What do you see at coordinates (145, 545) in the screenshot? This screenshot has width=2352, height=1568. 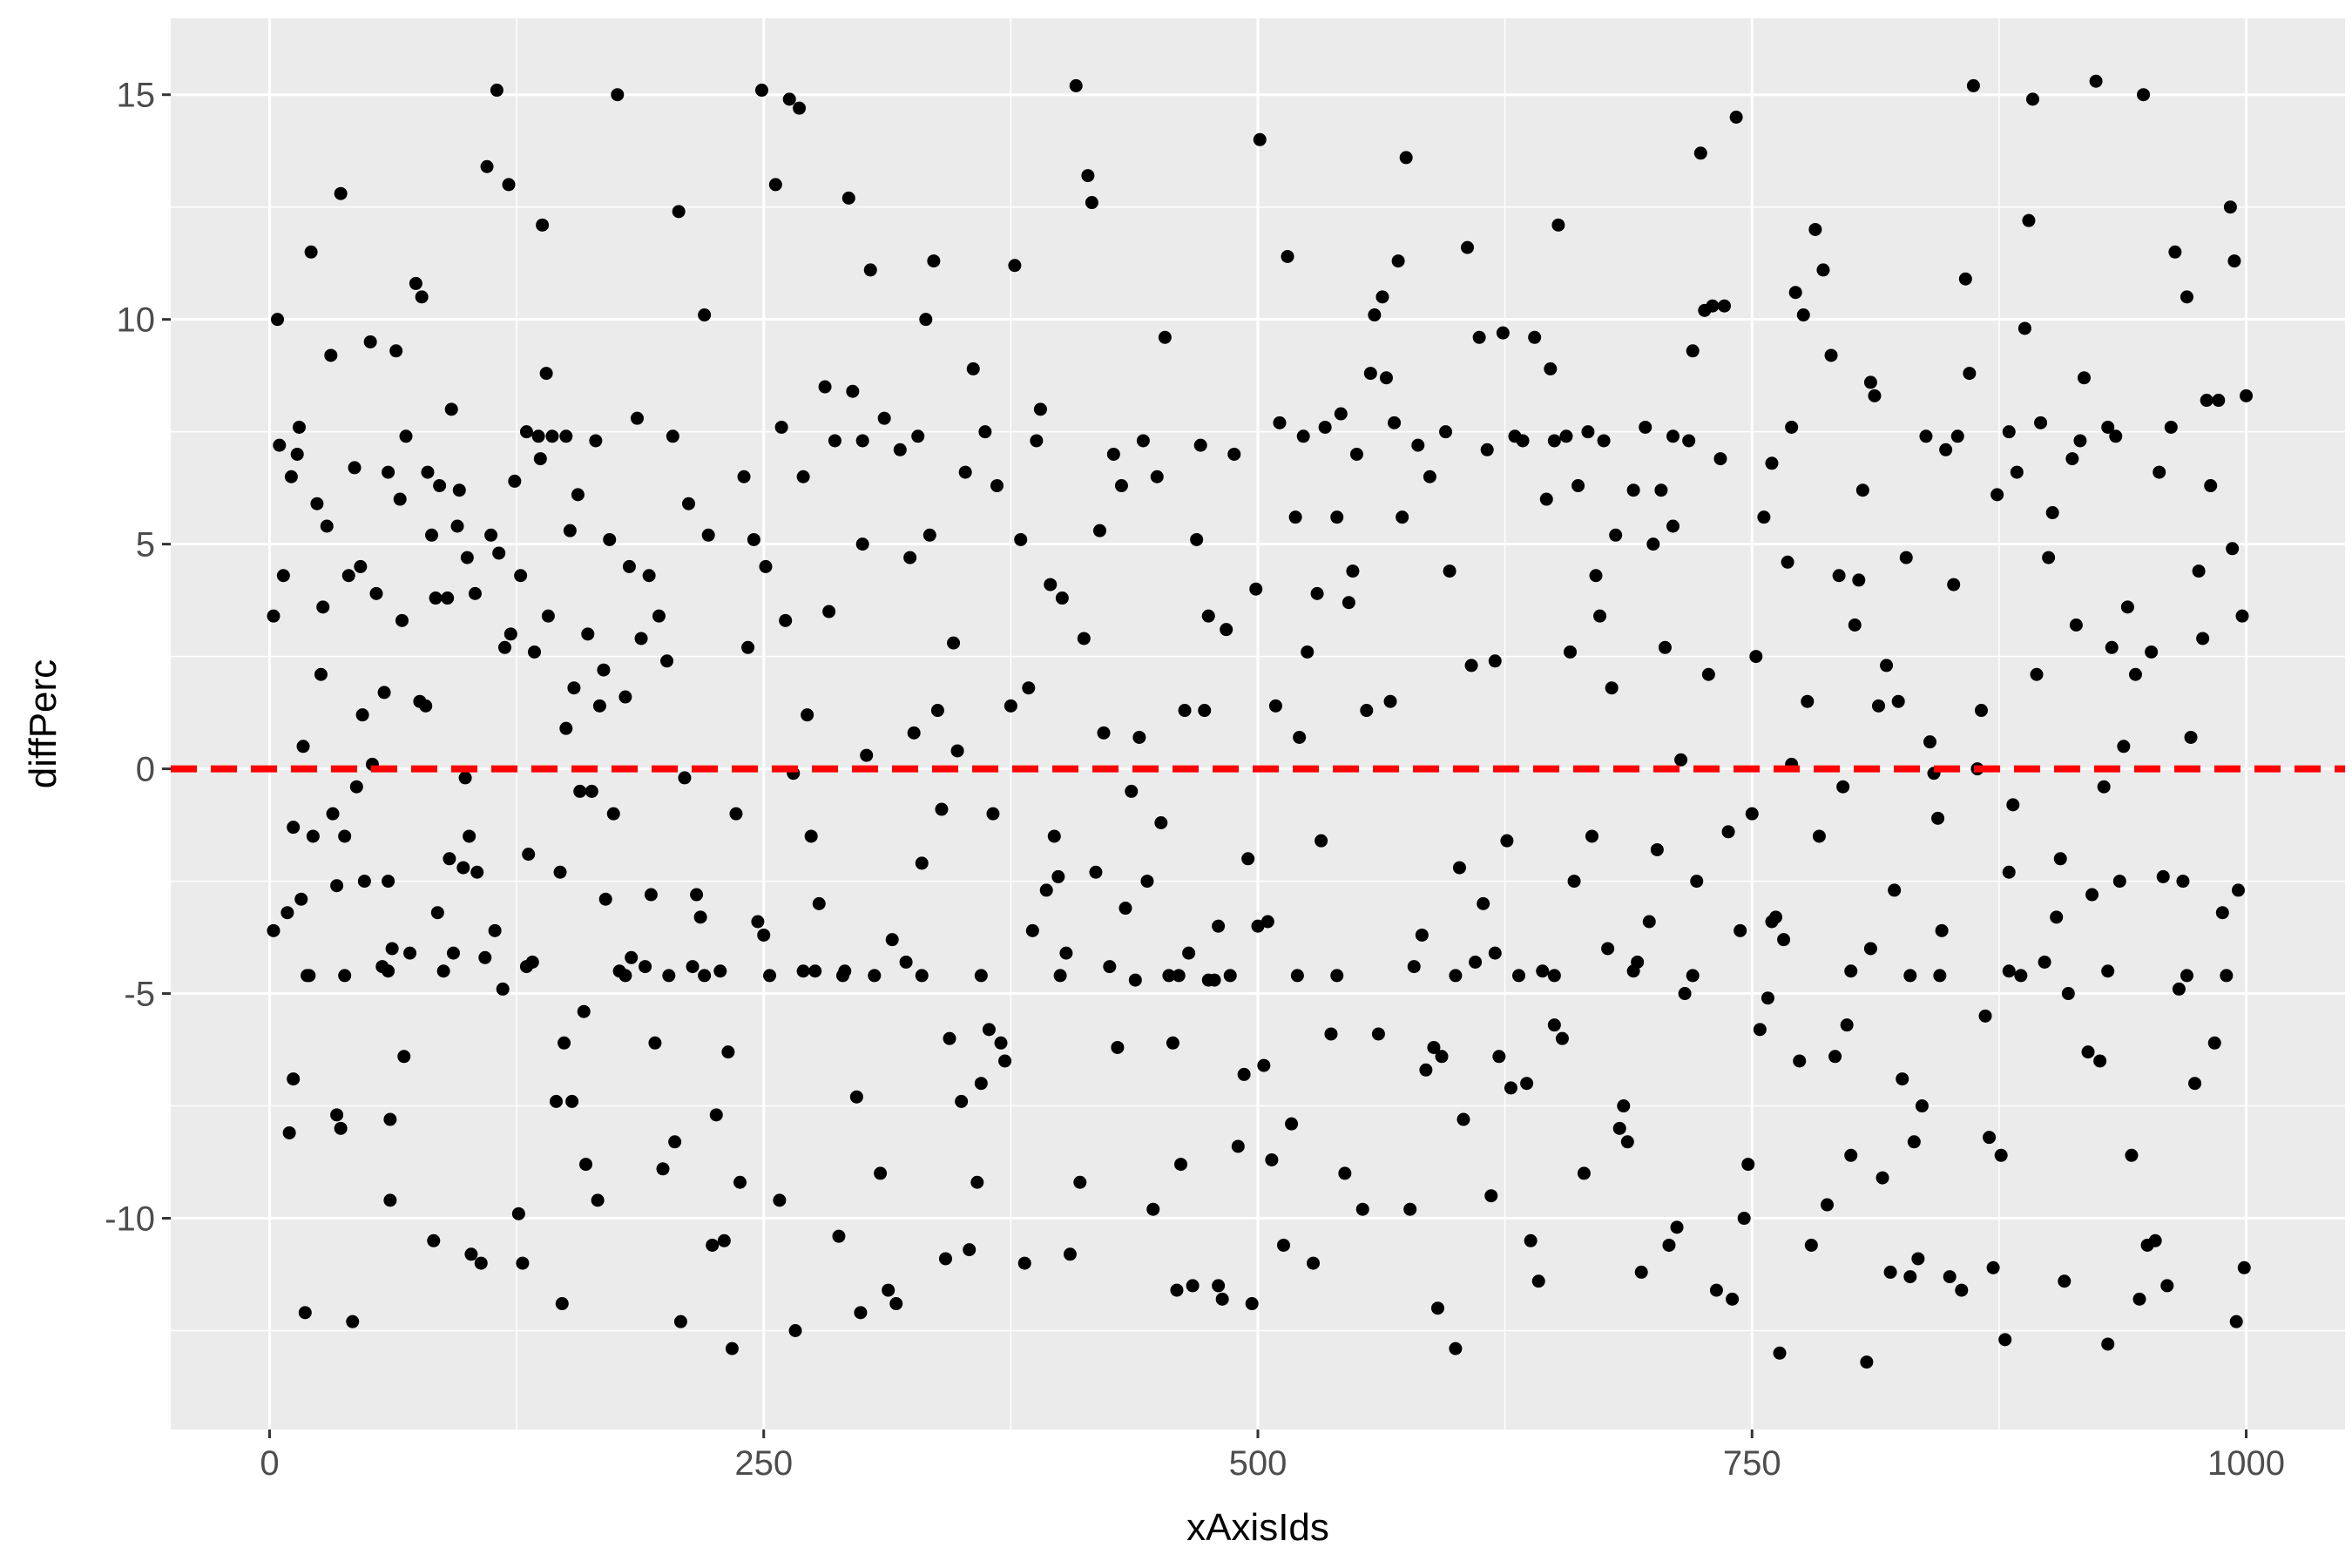 I see `y-tick-label: 5` at bounding box center [145, 545].